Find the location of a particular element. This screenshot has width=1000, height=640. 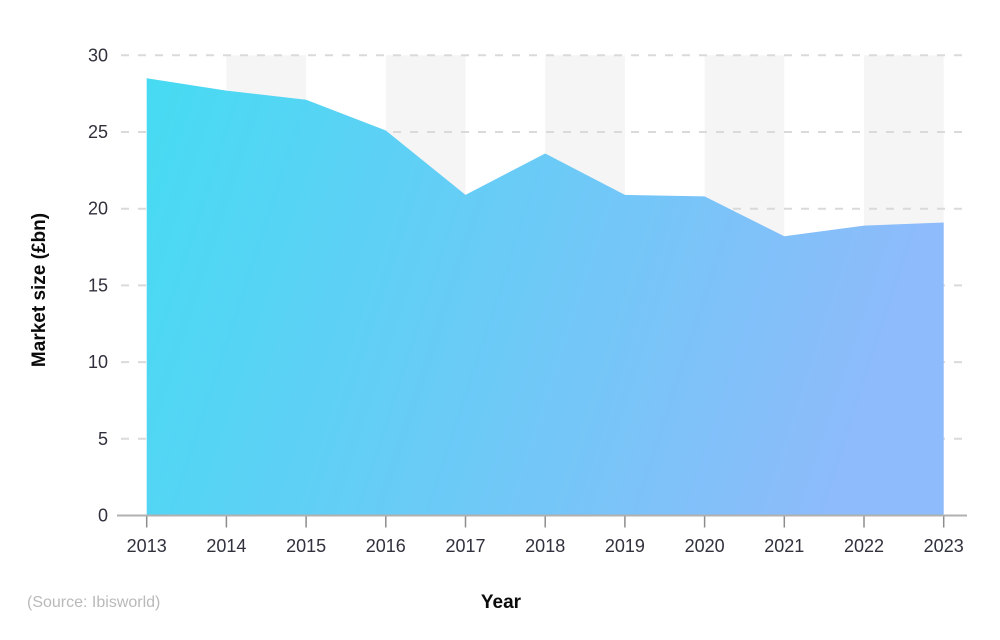

x-tick-label: 2022 is located at coordinates (864, 546).